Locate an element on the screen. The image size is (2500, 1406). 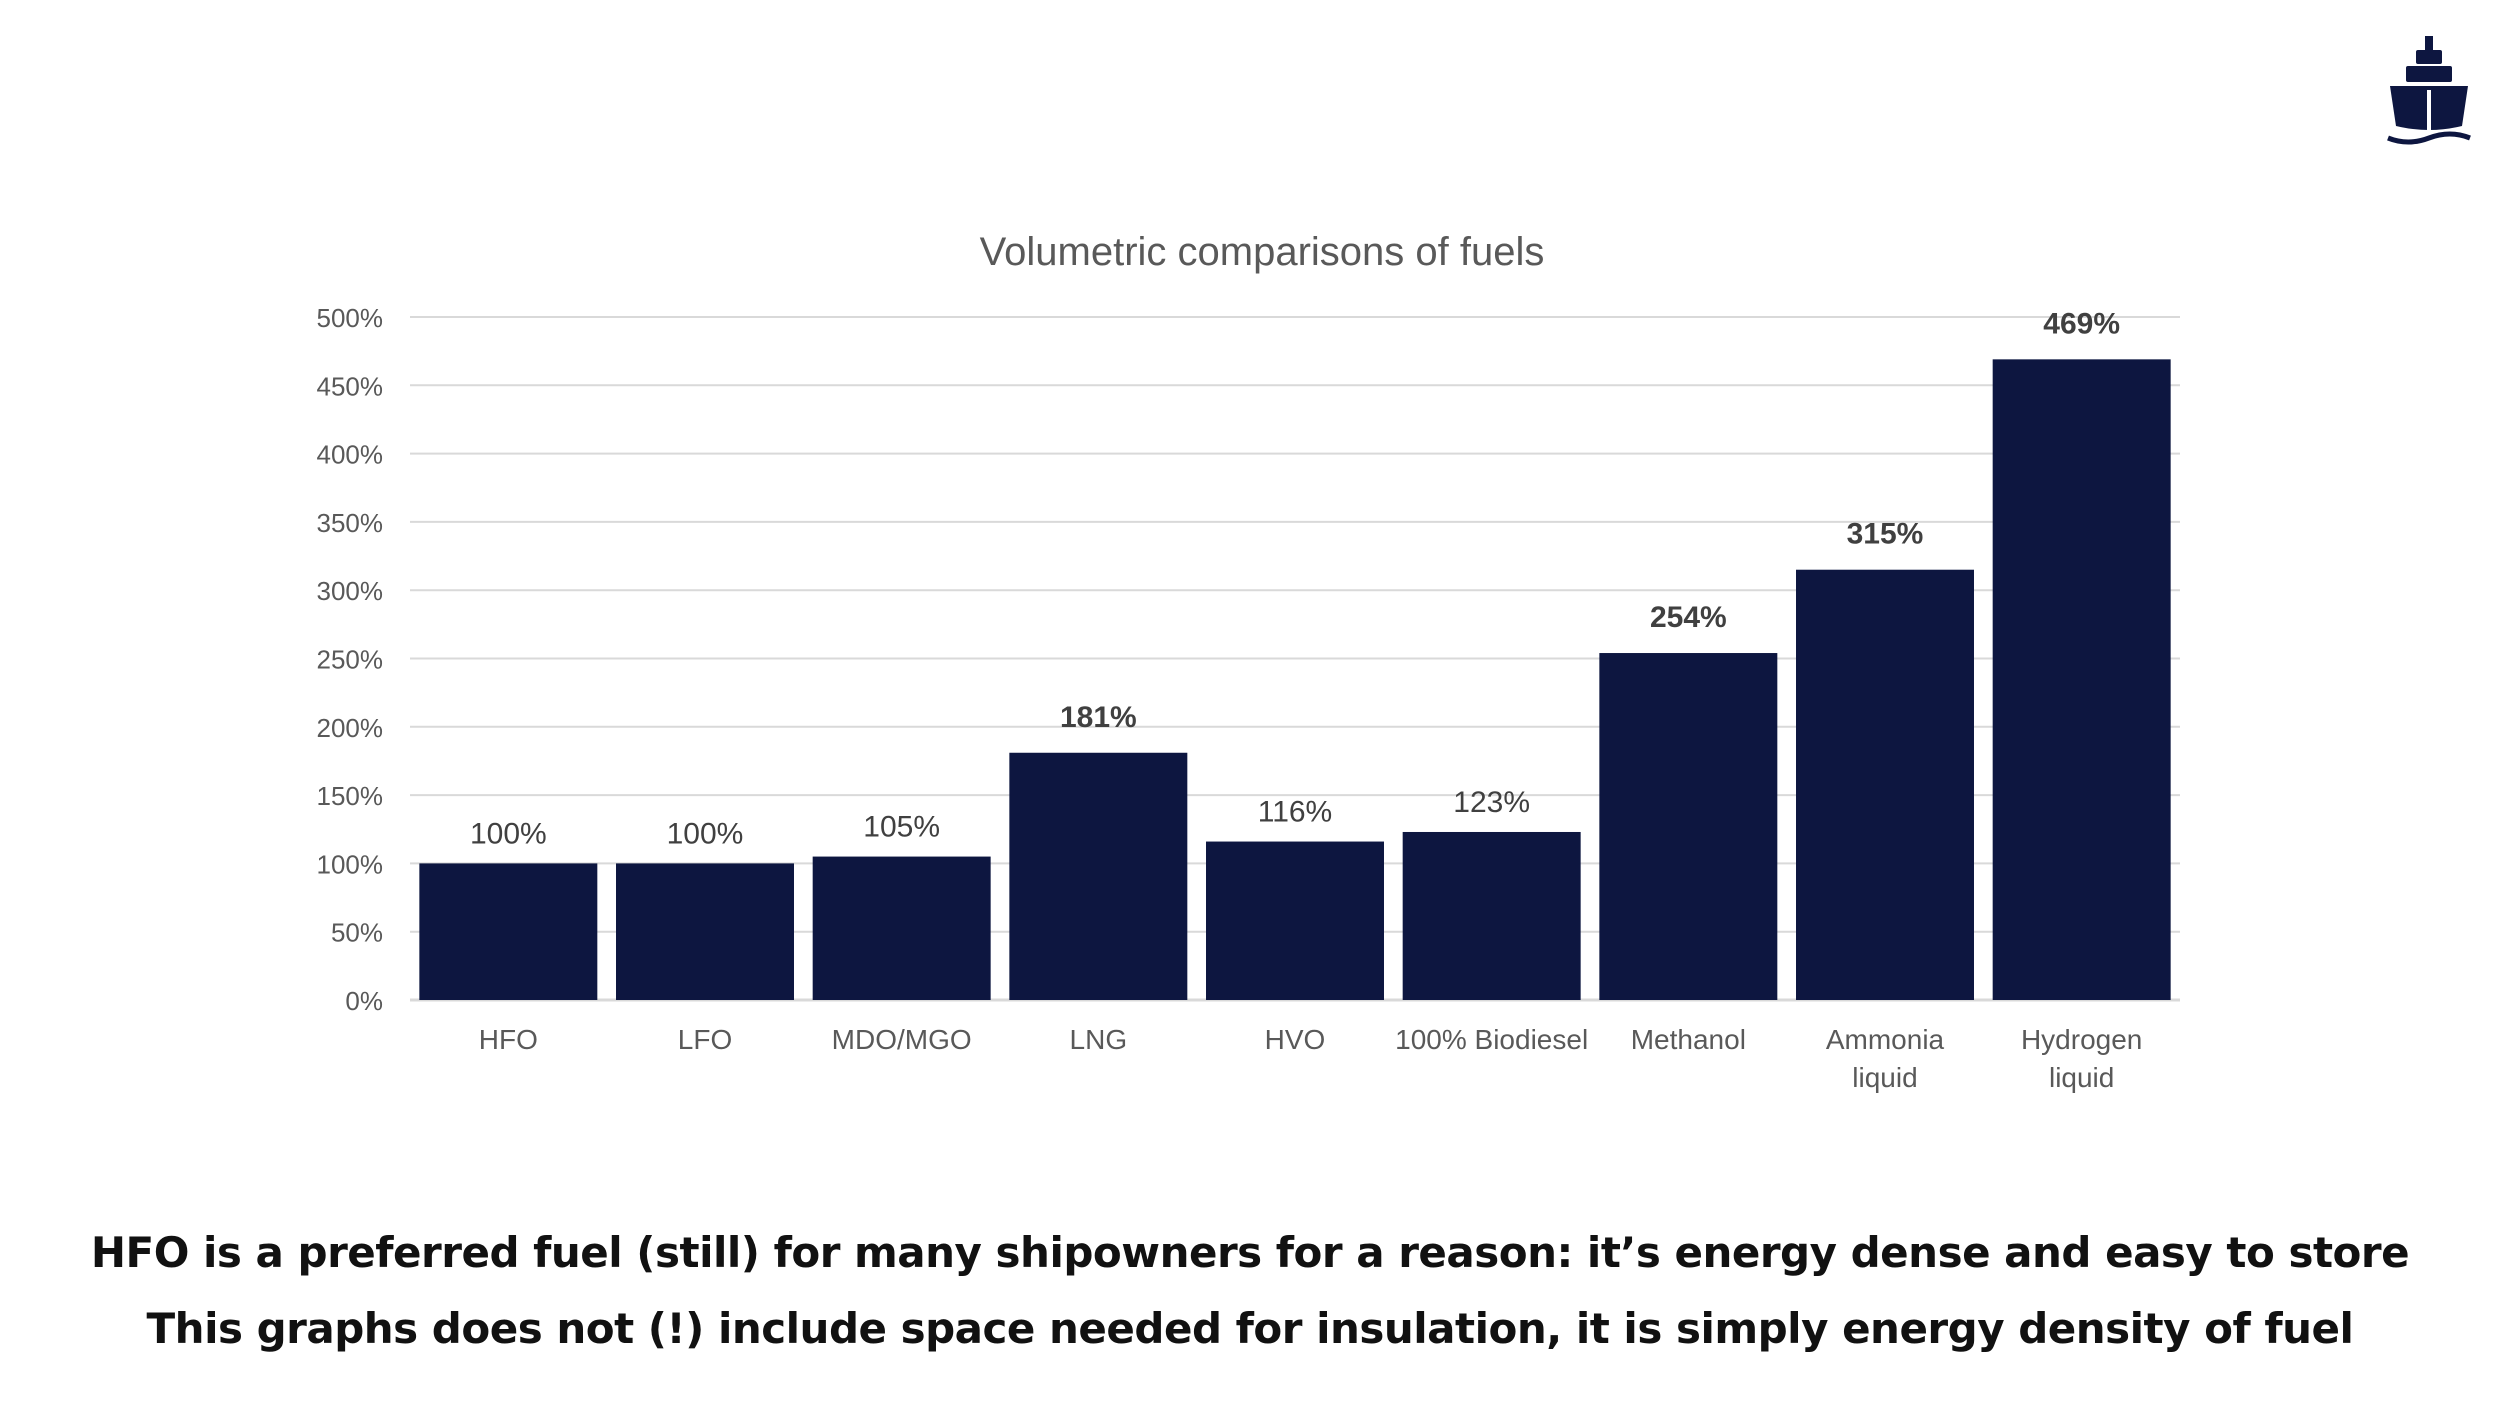
y-tick-label: 100% is located at coordinates (350, 864).